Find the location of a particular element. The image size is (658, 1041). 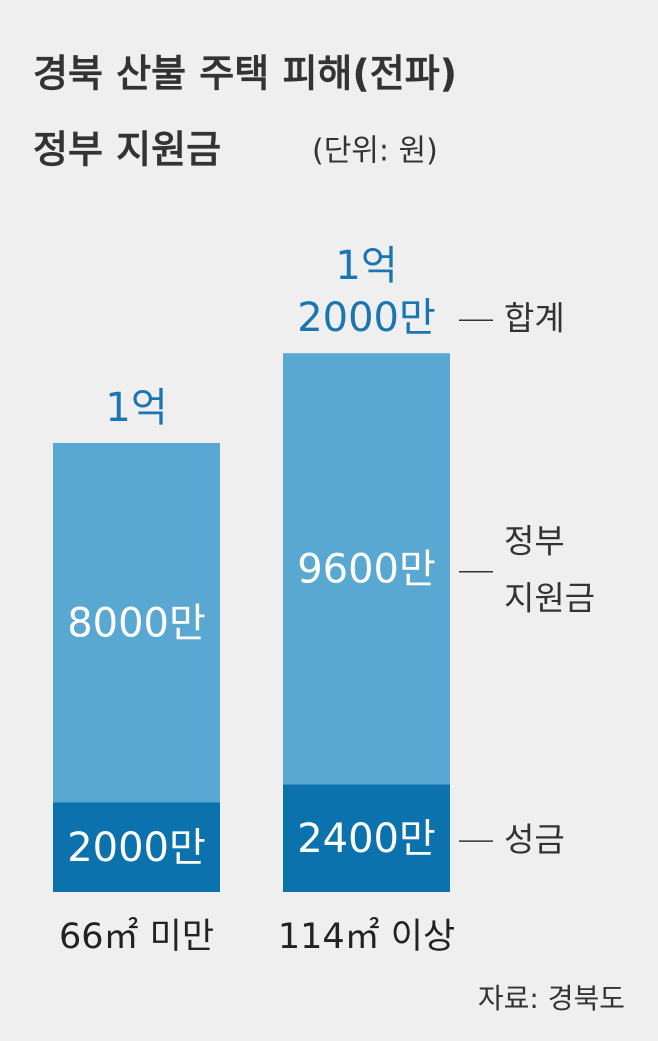

value-label: 8000만 is located at coordinates (136, 624).